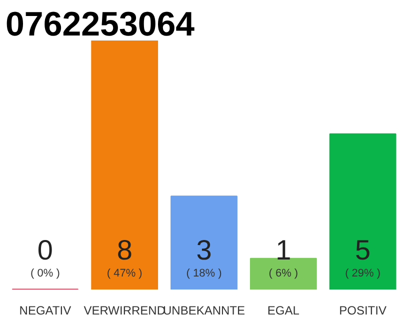  I want to click on annotation: ( 47% ), so click(124, 274).